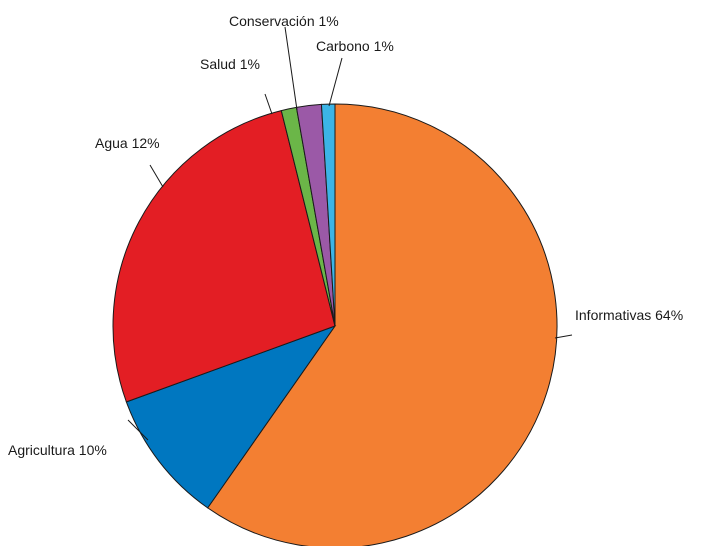 This screenshot has width=709, height=546. What do you see at coordinates (355, 46) in the screenshot?
I see `slice-label: Carbono 1%` at bounding box center [355, 46].